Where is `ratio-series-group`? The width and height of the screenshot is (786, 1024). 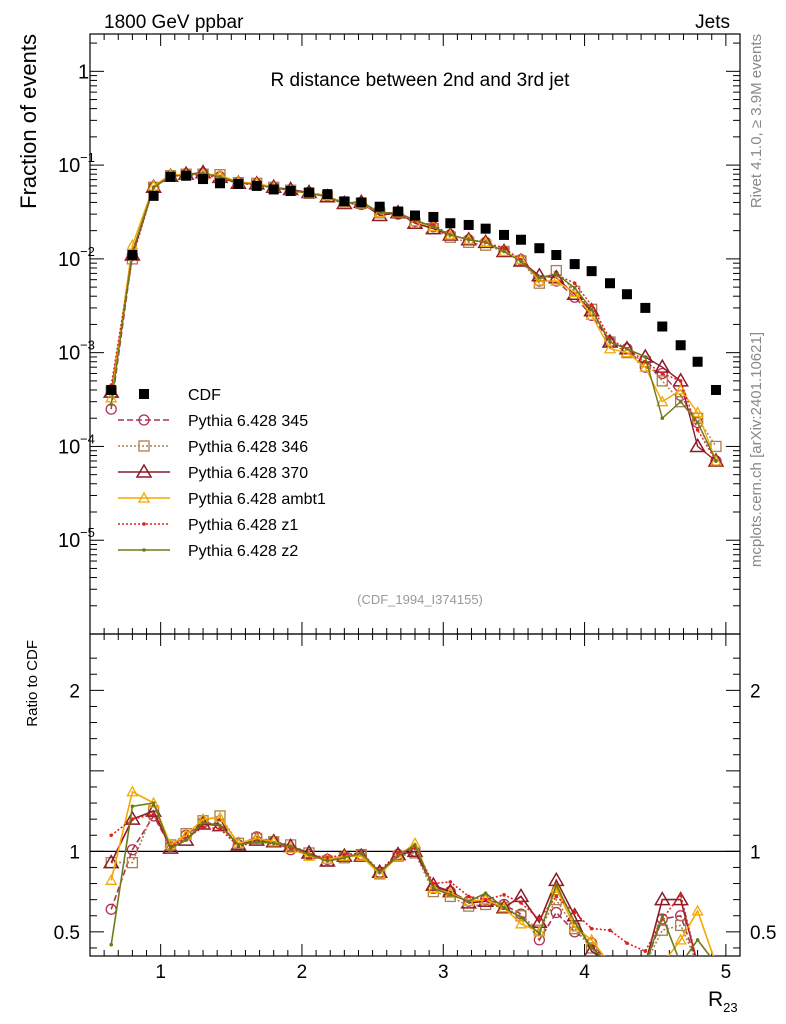
ratio-series-group is located at coordinates (409, 877).